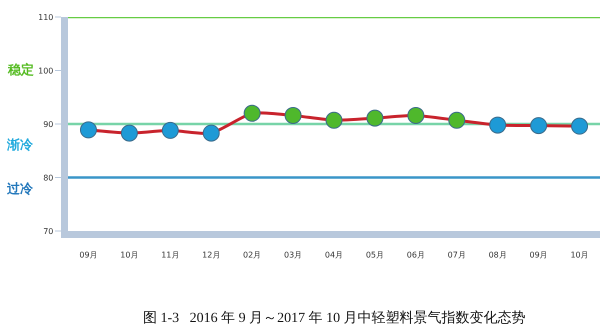  What do you see at coordinates (334, 317) in the screenshot?
I see `caption: 图 1-3 2016 年 9 月～2017 年 10 月中轻塑料景气指数变化态势` at bounding box center [334, 317].